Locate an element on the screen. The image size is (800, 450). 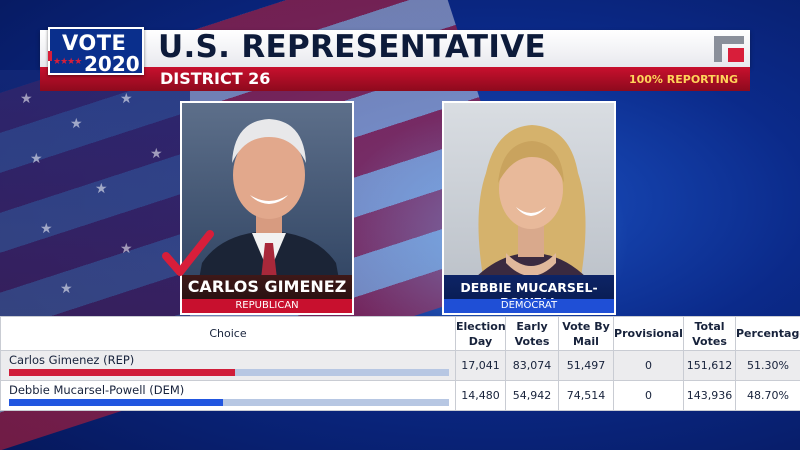
choice-name: Debbie Mucarsel-Powell (DEM) is located at coordinates (97, 390).